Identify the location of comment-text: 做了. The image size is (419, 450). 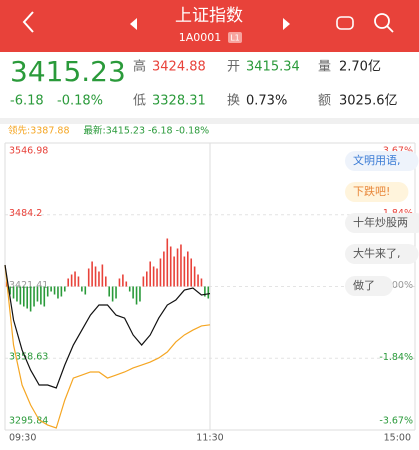
(364, 285).